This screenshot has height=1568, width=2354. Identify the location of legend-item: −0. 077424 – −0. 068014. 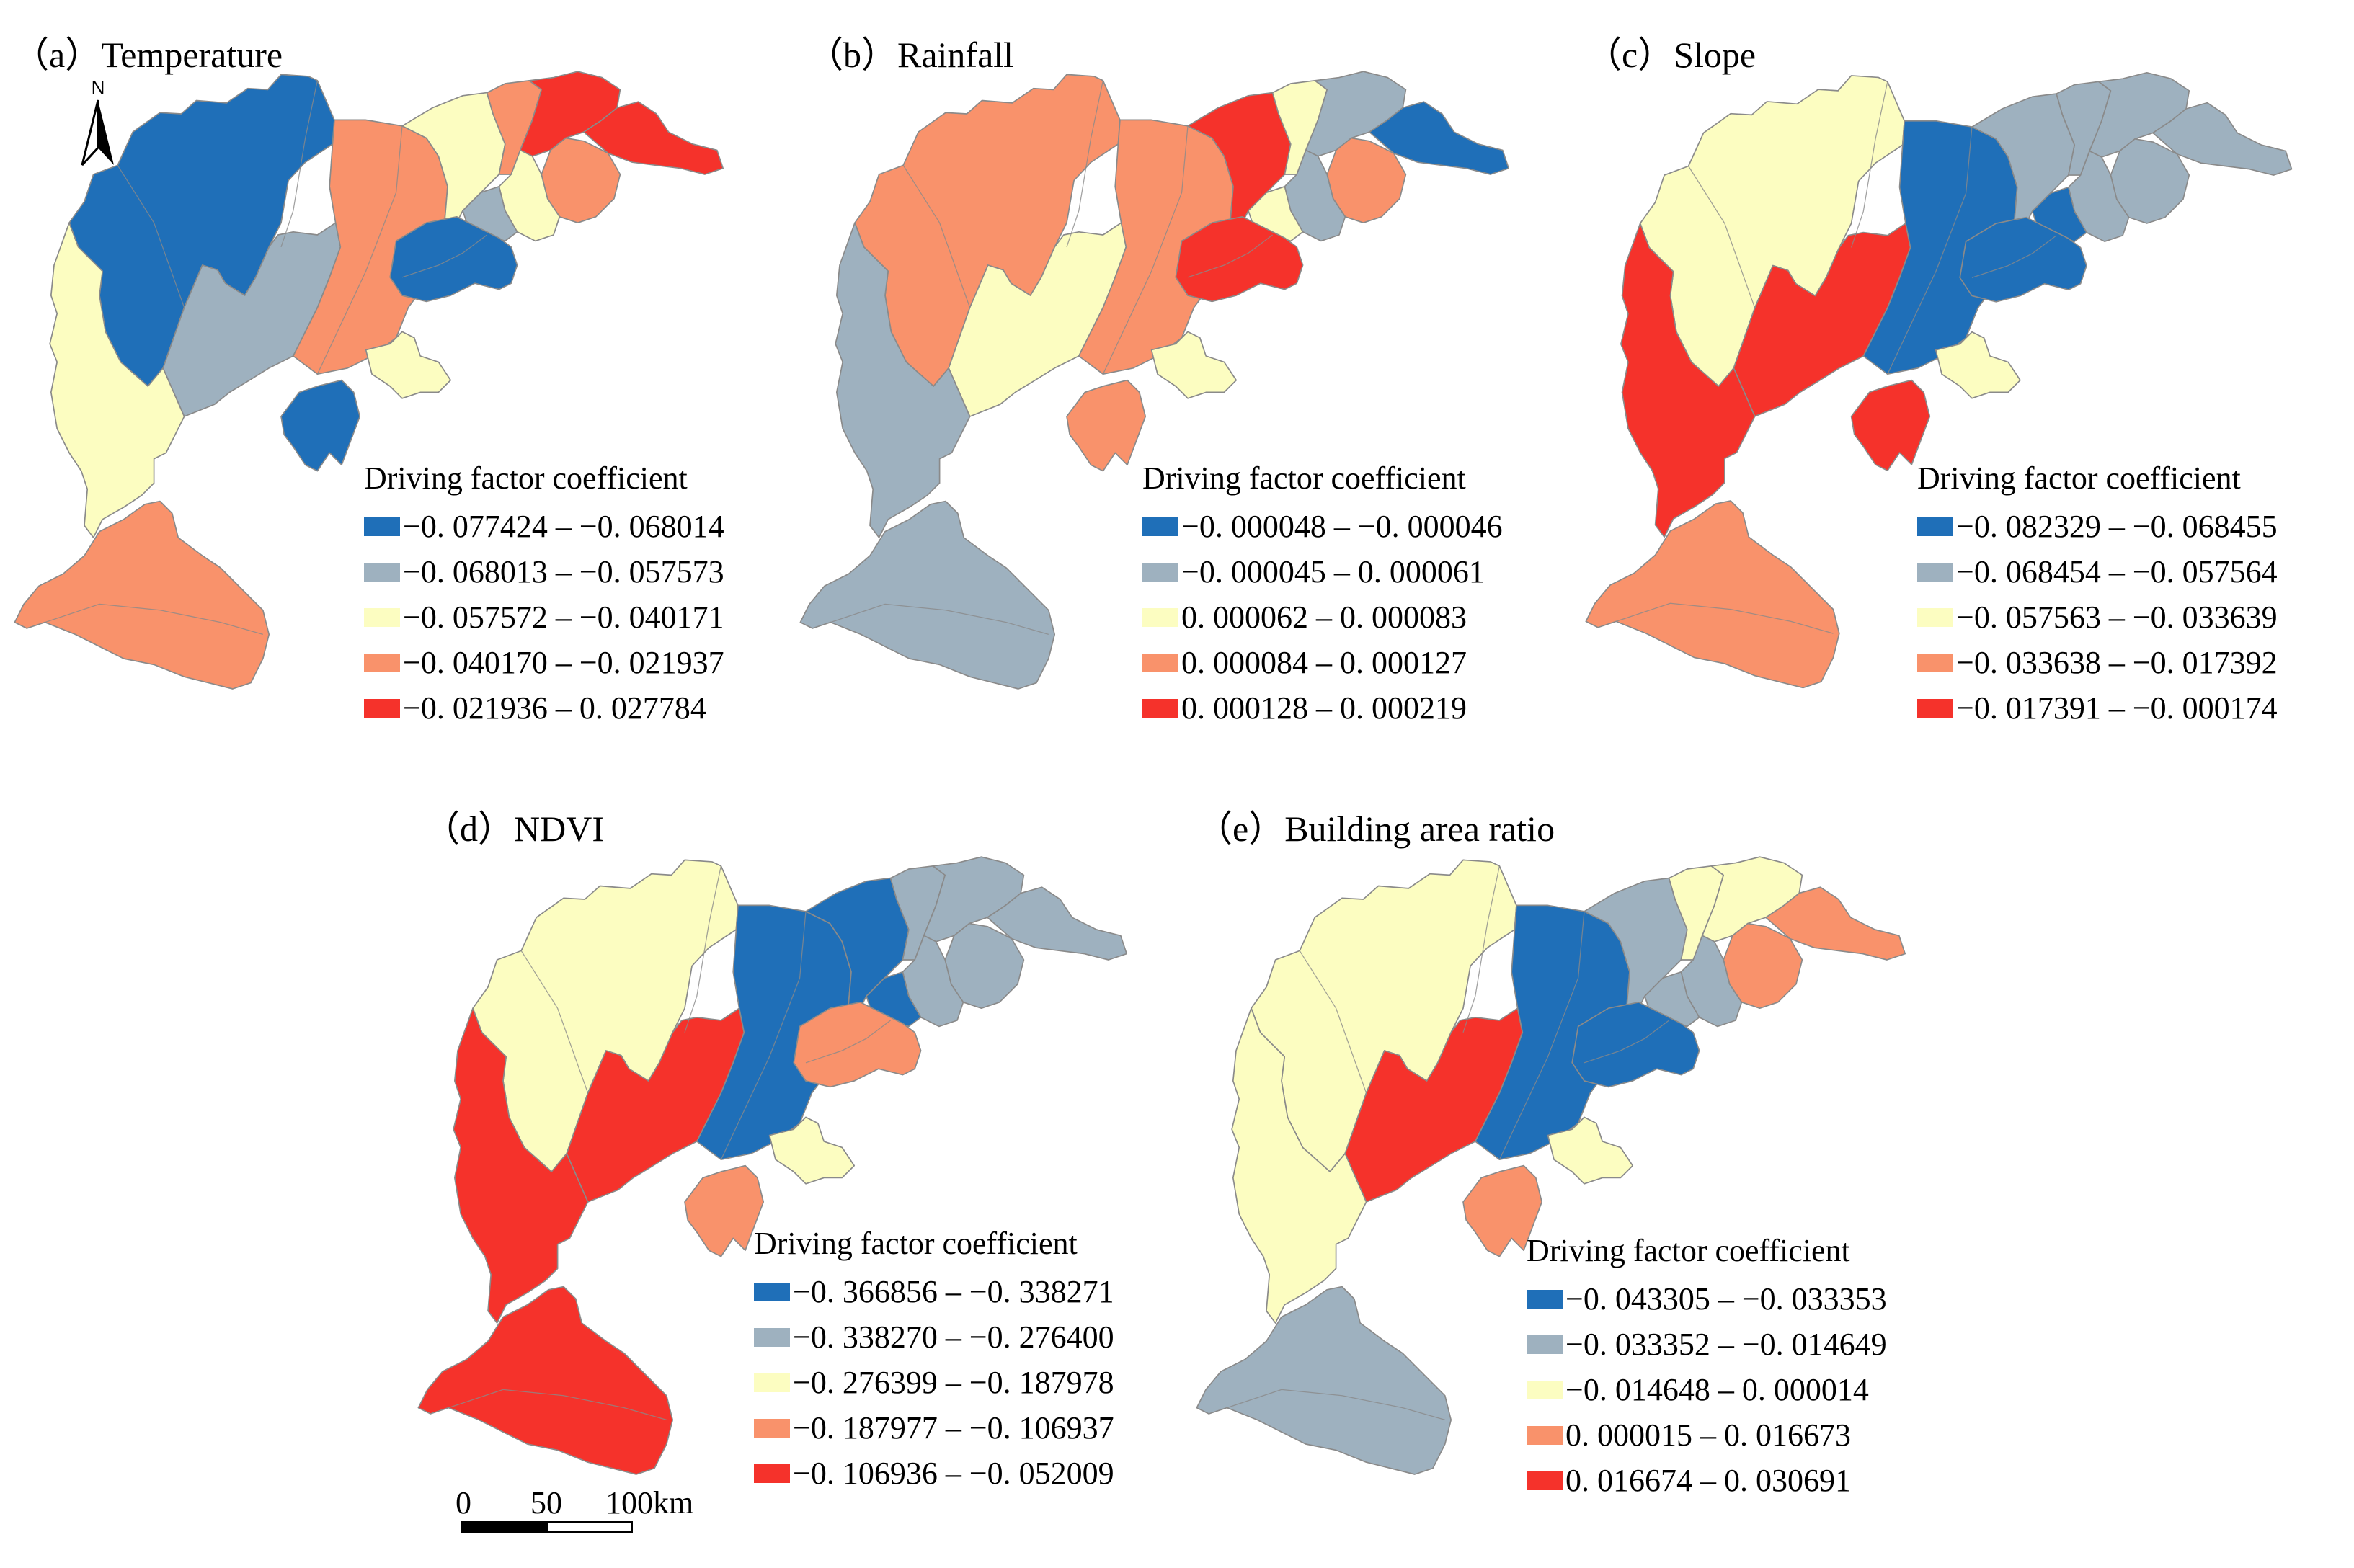
(544, 526).